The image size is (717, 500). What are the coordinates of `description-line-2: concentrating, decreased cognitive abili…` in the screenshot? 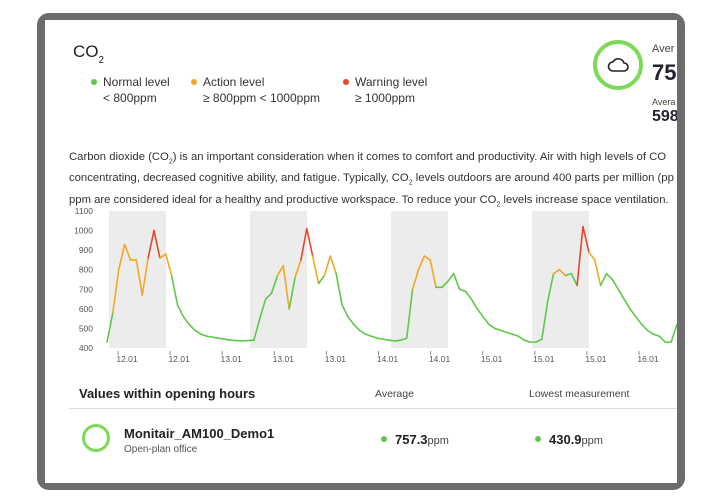 It's located at (371, 179).